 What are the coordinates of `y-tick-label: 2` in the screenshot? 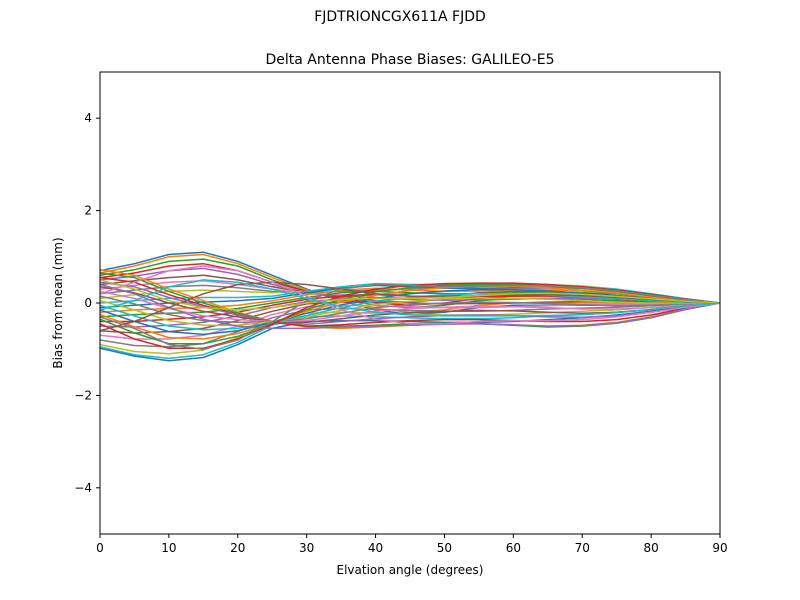 It's located at (88, 211).